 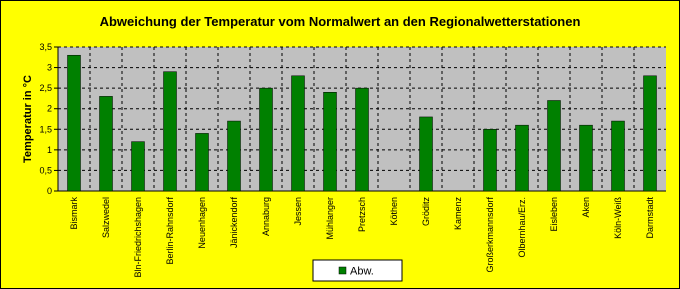 I want to click on x-tick-label: Großerkmannsdorf, so click(x=490, y=235).